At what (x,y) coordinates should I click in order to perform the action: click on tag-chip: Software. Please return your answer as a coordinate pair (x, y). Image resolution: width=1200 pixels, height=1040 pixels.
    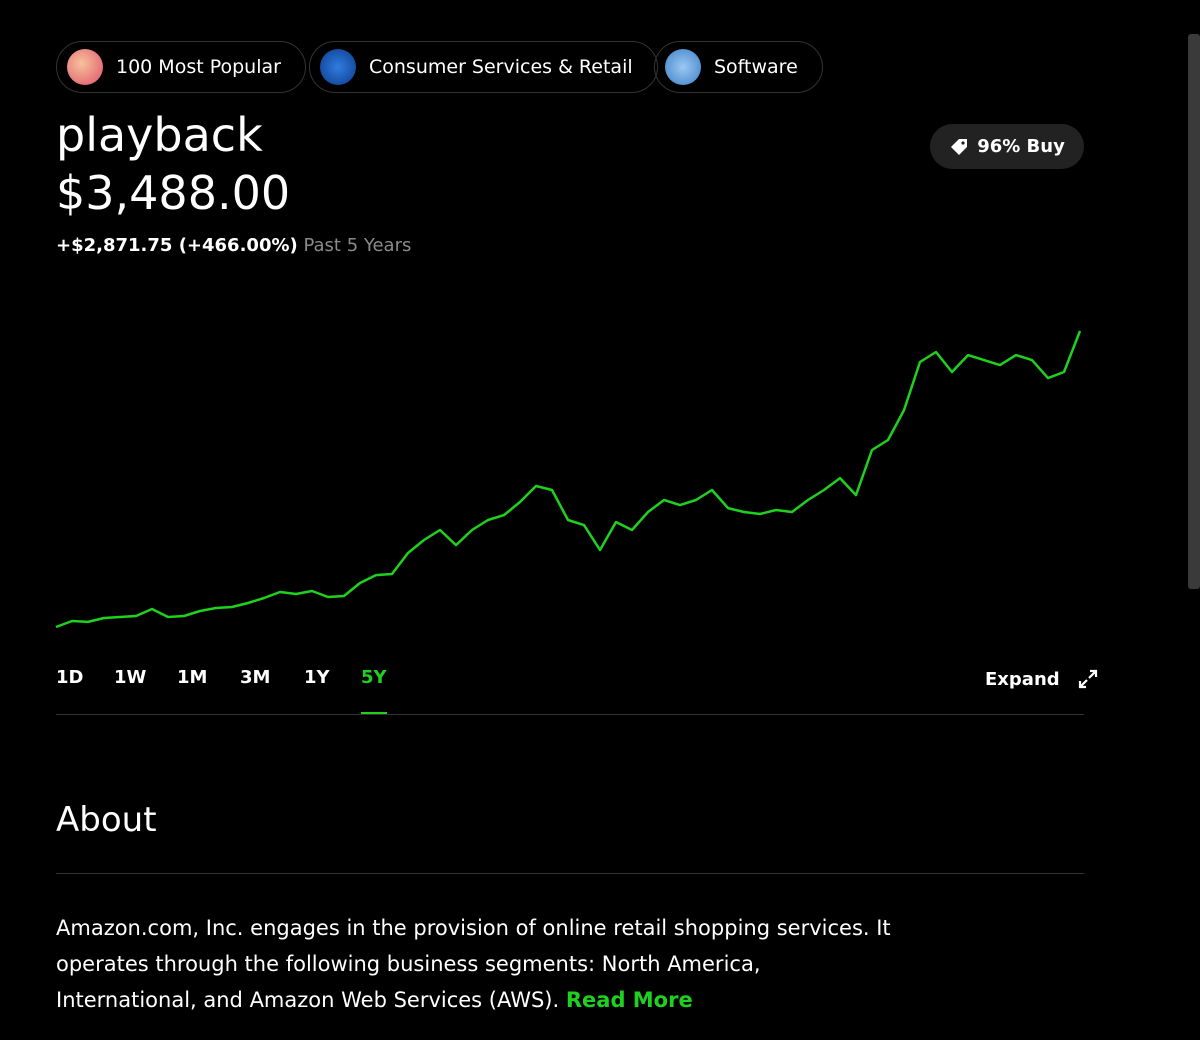
    Looking at the image, I should click on (738, 67).